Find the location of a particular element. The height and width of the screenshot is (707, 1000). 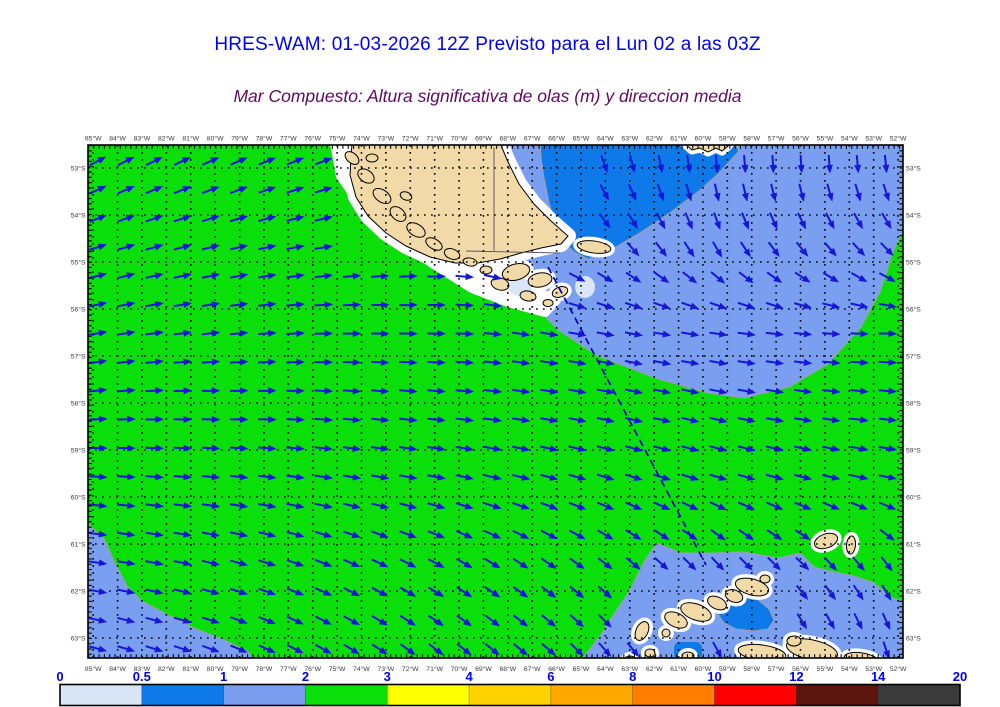

route-dashed-line is located at coordinates (627, 416).